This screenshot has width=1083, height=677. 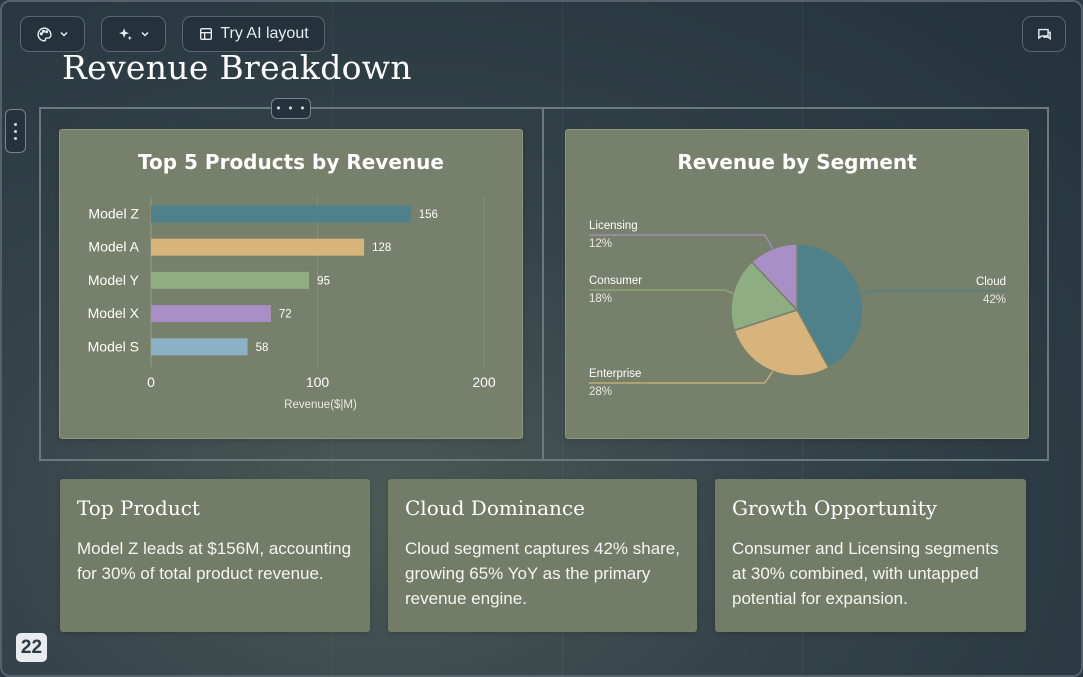 I want to click on pie-value-label: 12%, so click(x=600, y=244).